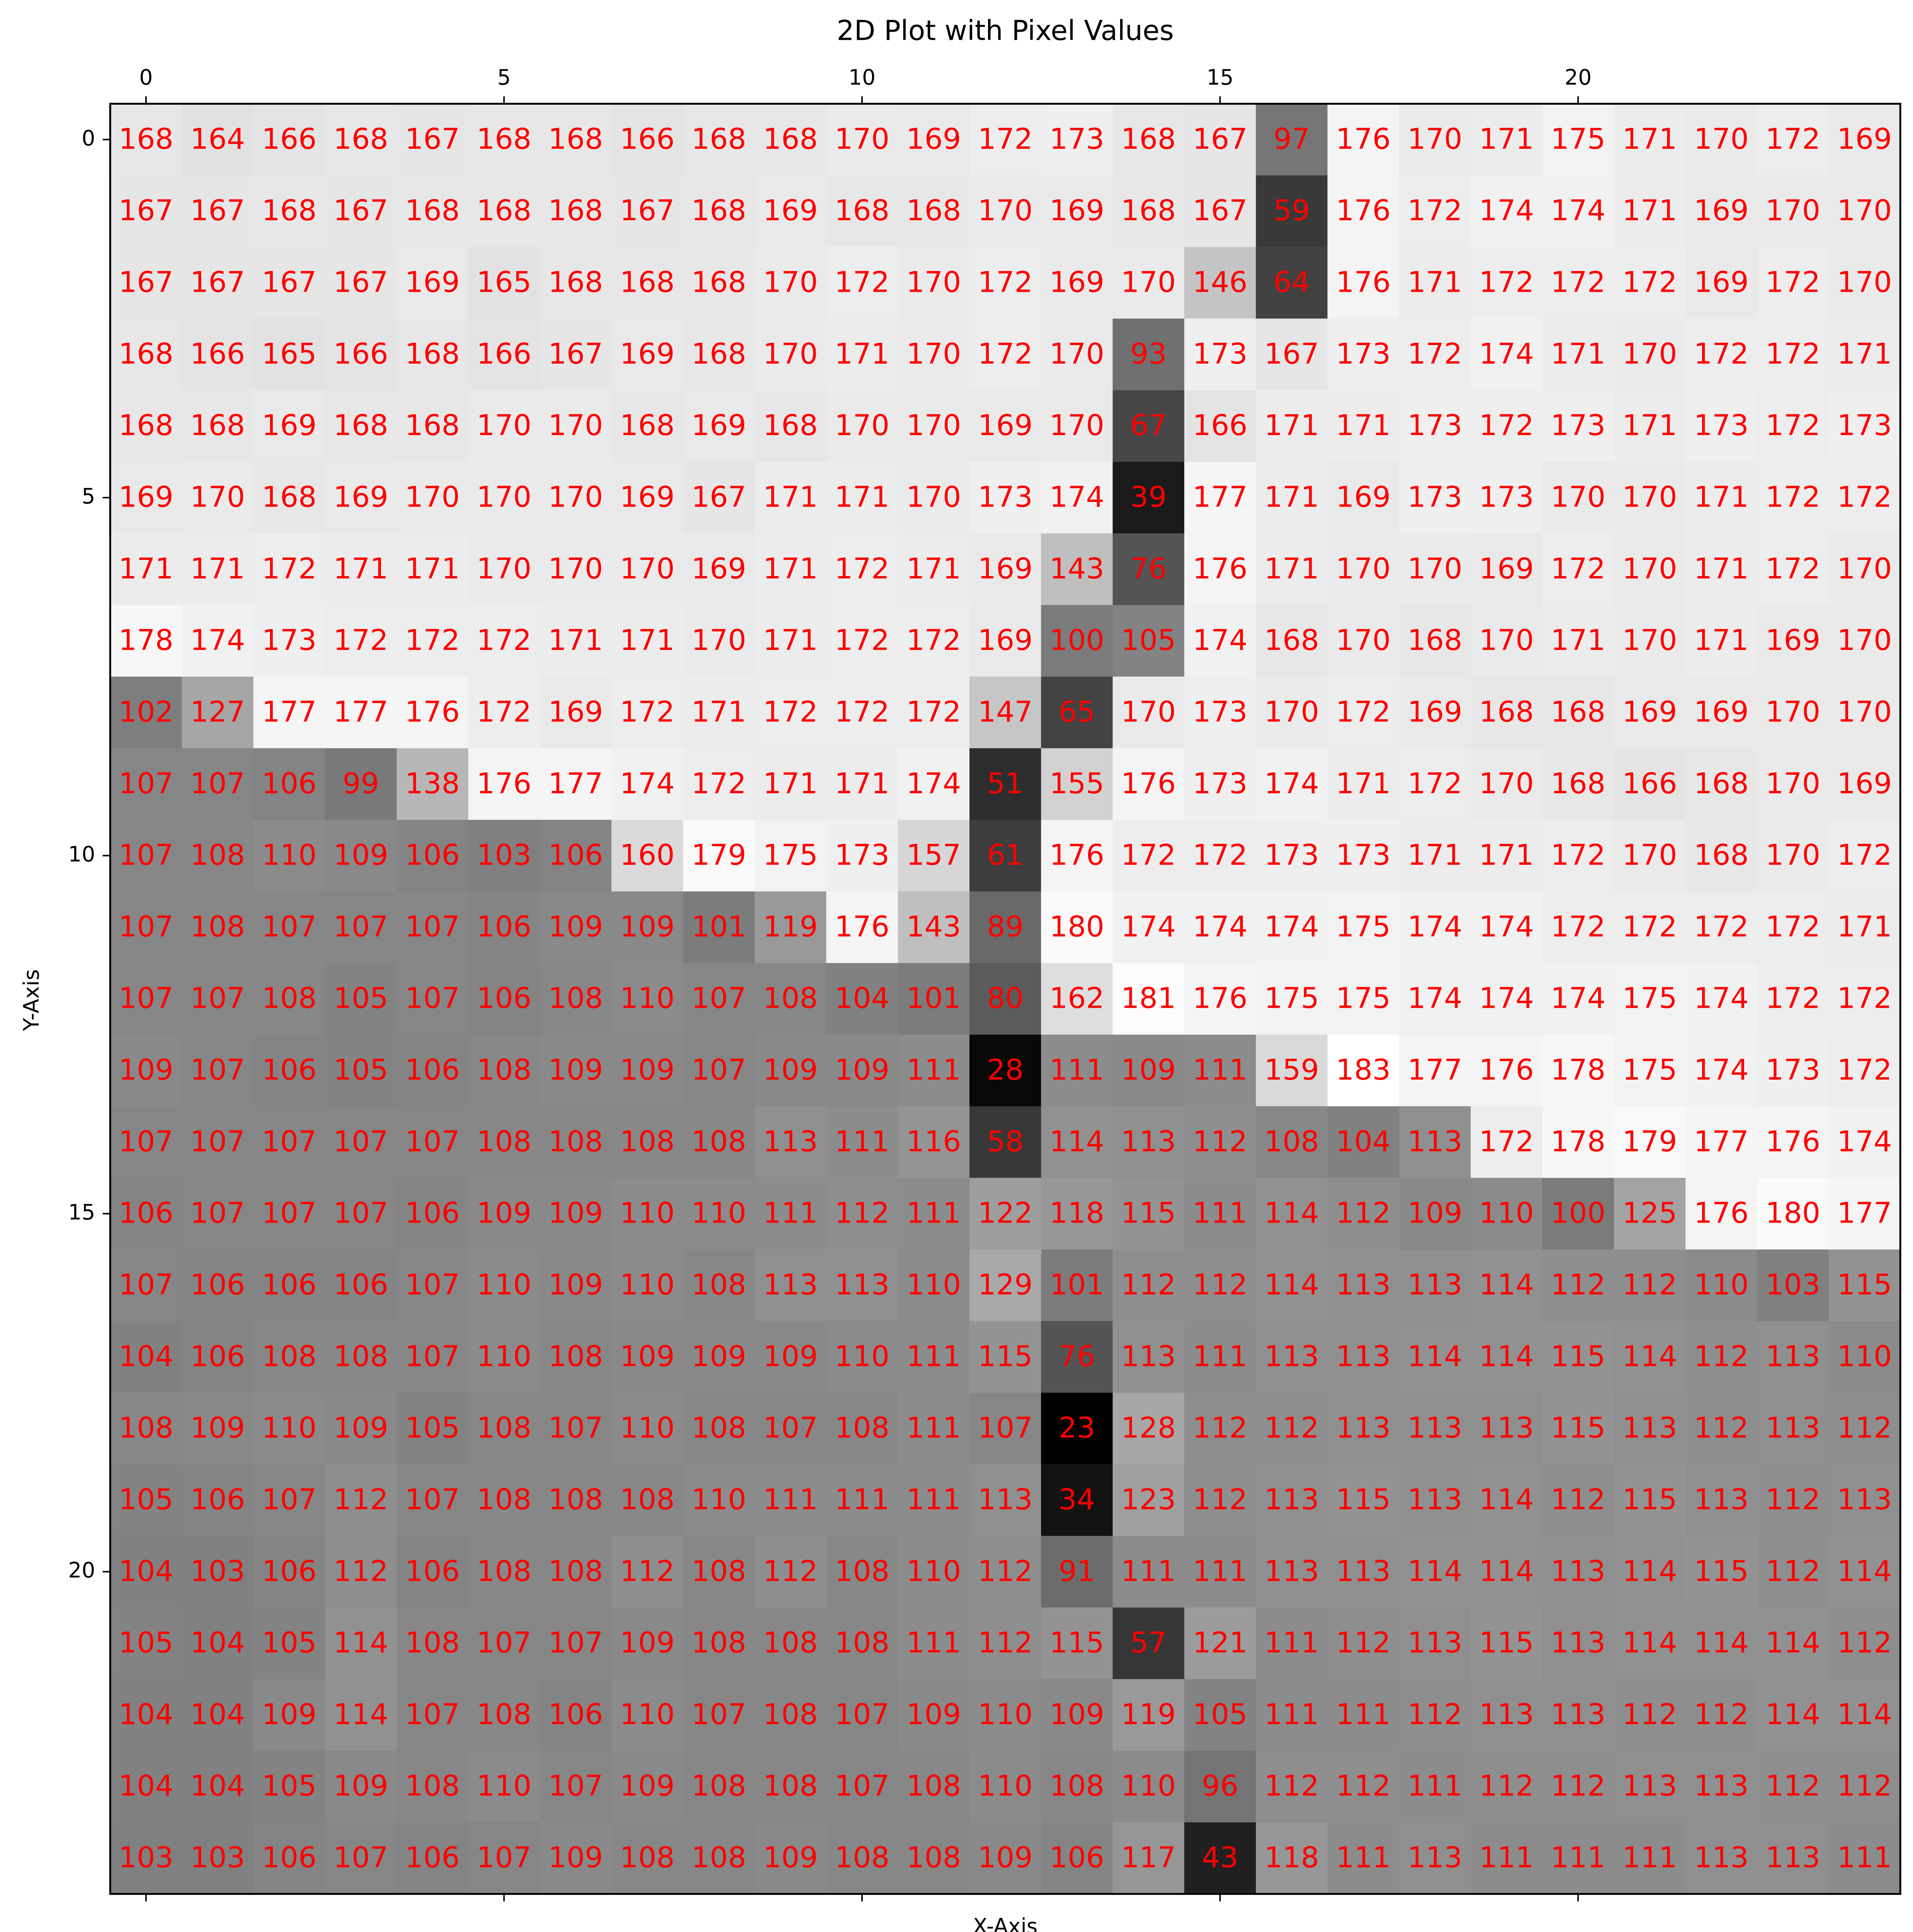 This screenshot has width=1913, height=1932. I want to click on cell-value-label: 160, so click(648, 855).